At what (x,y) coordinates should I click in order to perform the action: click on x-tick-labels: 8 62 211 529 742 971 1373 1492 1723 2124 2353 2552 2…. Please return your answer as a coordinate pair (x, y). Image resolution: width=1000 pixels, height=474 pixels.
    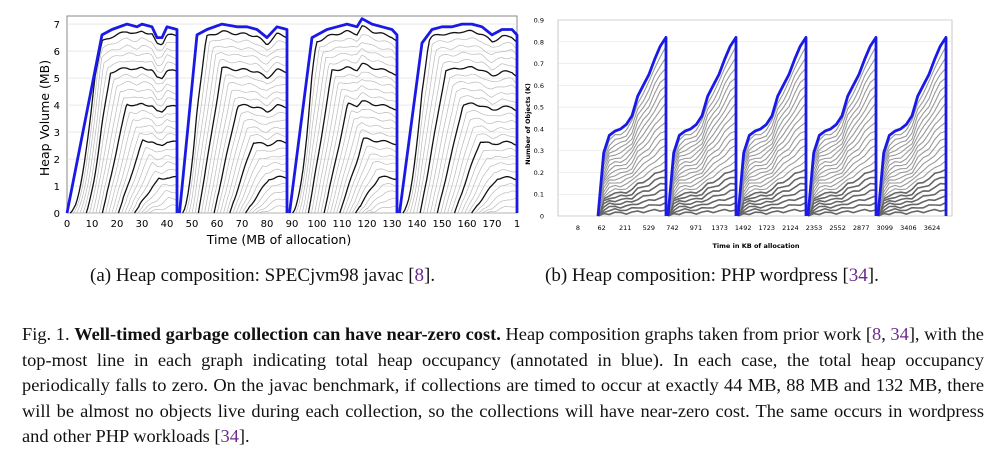
    Looking at the image, I should click on (758, 228).